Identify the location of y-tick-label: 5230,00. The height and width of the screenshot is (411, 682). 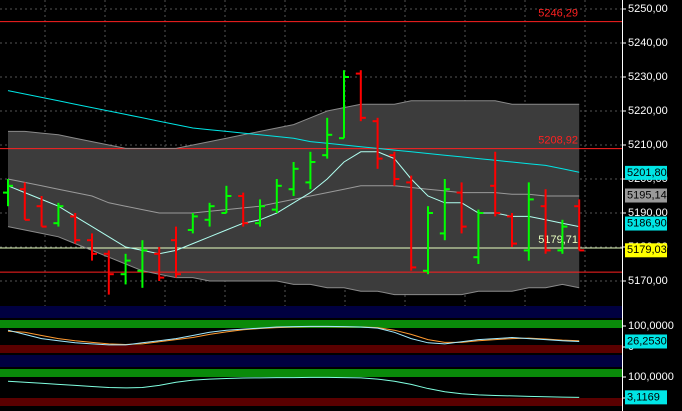
(648, 77).